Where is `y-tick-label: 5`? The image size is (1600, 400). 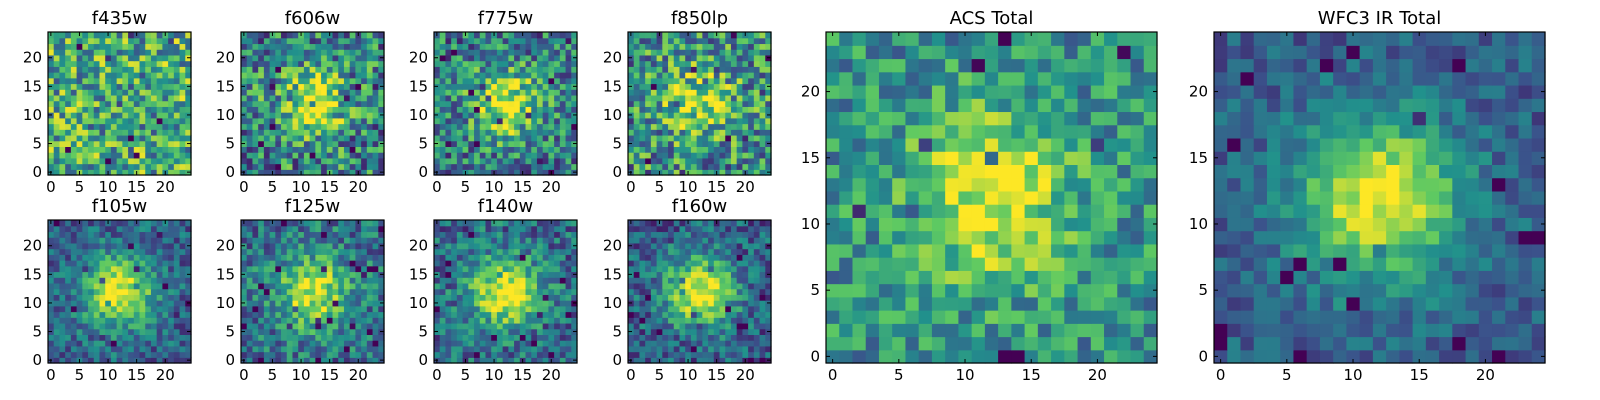
y-tick-label: 5 is located at coordinates (37, 144).